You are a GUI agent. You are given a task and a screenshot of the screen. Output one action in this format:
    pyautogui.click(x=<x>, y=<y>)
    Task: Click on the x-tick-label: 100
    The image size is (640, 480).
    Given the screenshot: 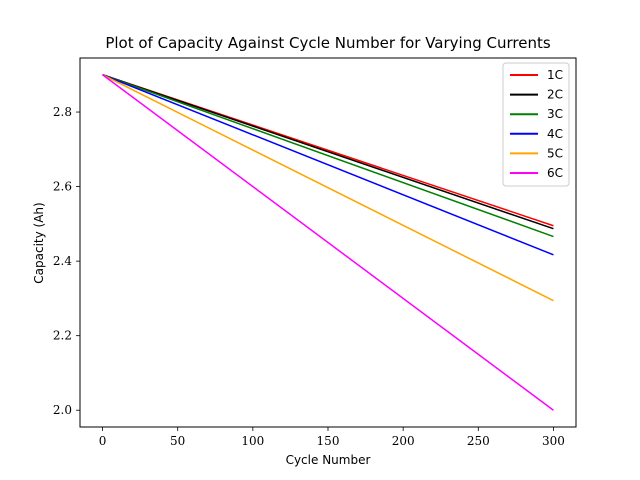 What is the action you would take?
    pyautogui.click(x=252, y=441)
    